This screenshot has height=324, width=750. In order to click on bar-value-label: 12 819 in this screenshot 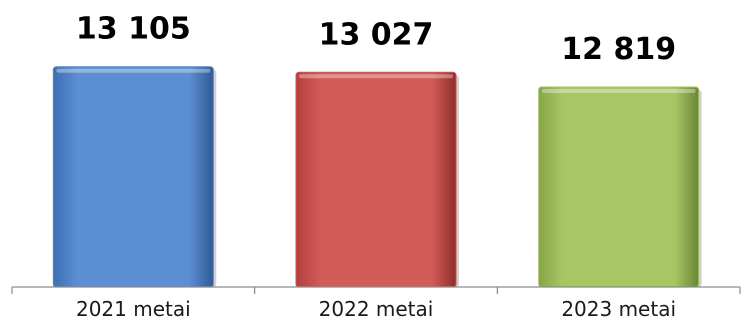, I will do `click(618, 49)`.